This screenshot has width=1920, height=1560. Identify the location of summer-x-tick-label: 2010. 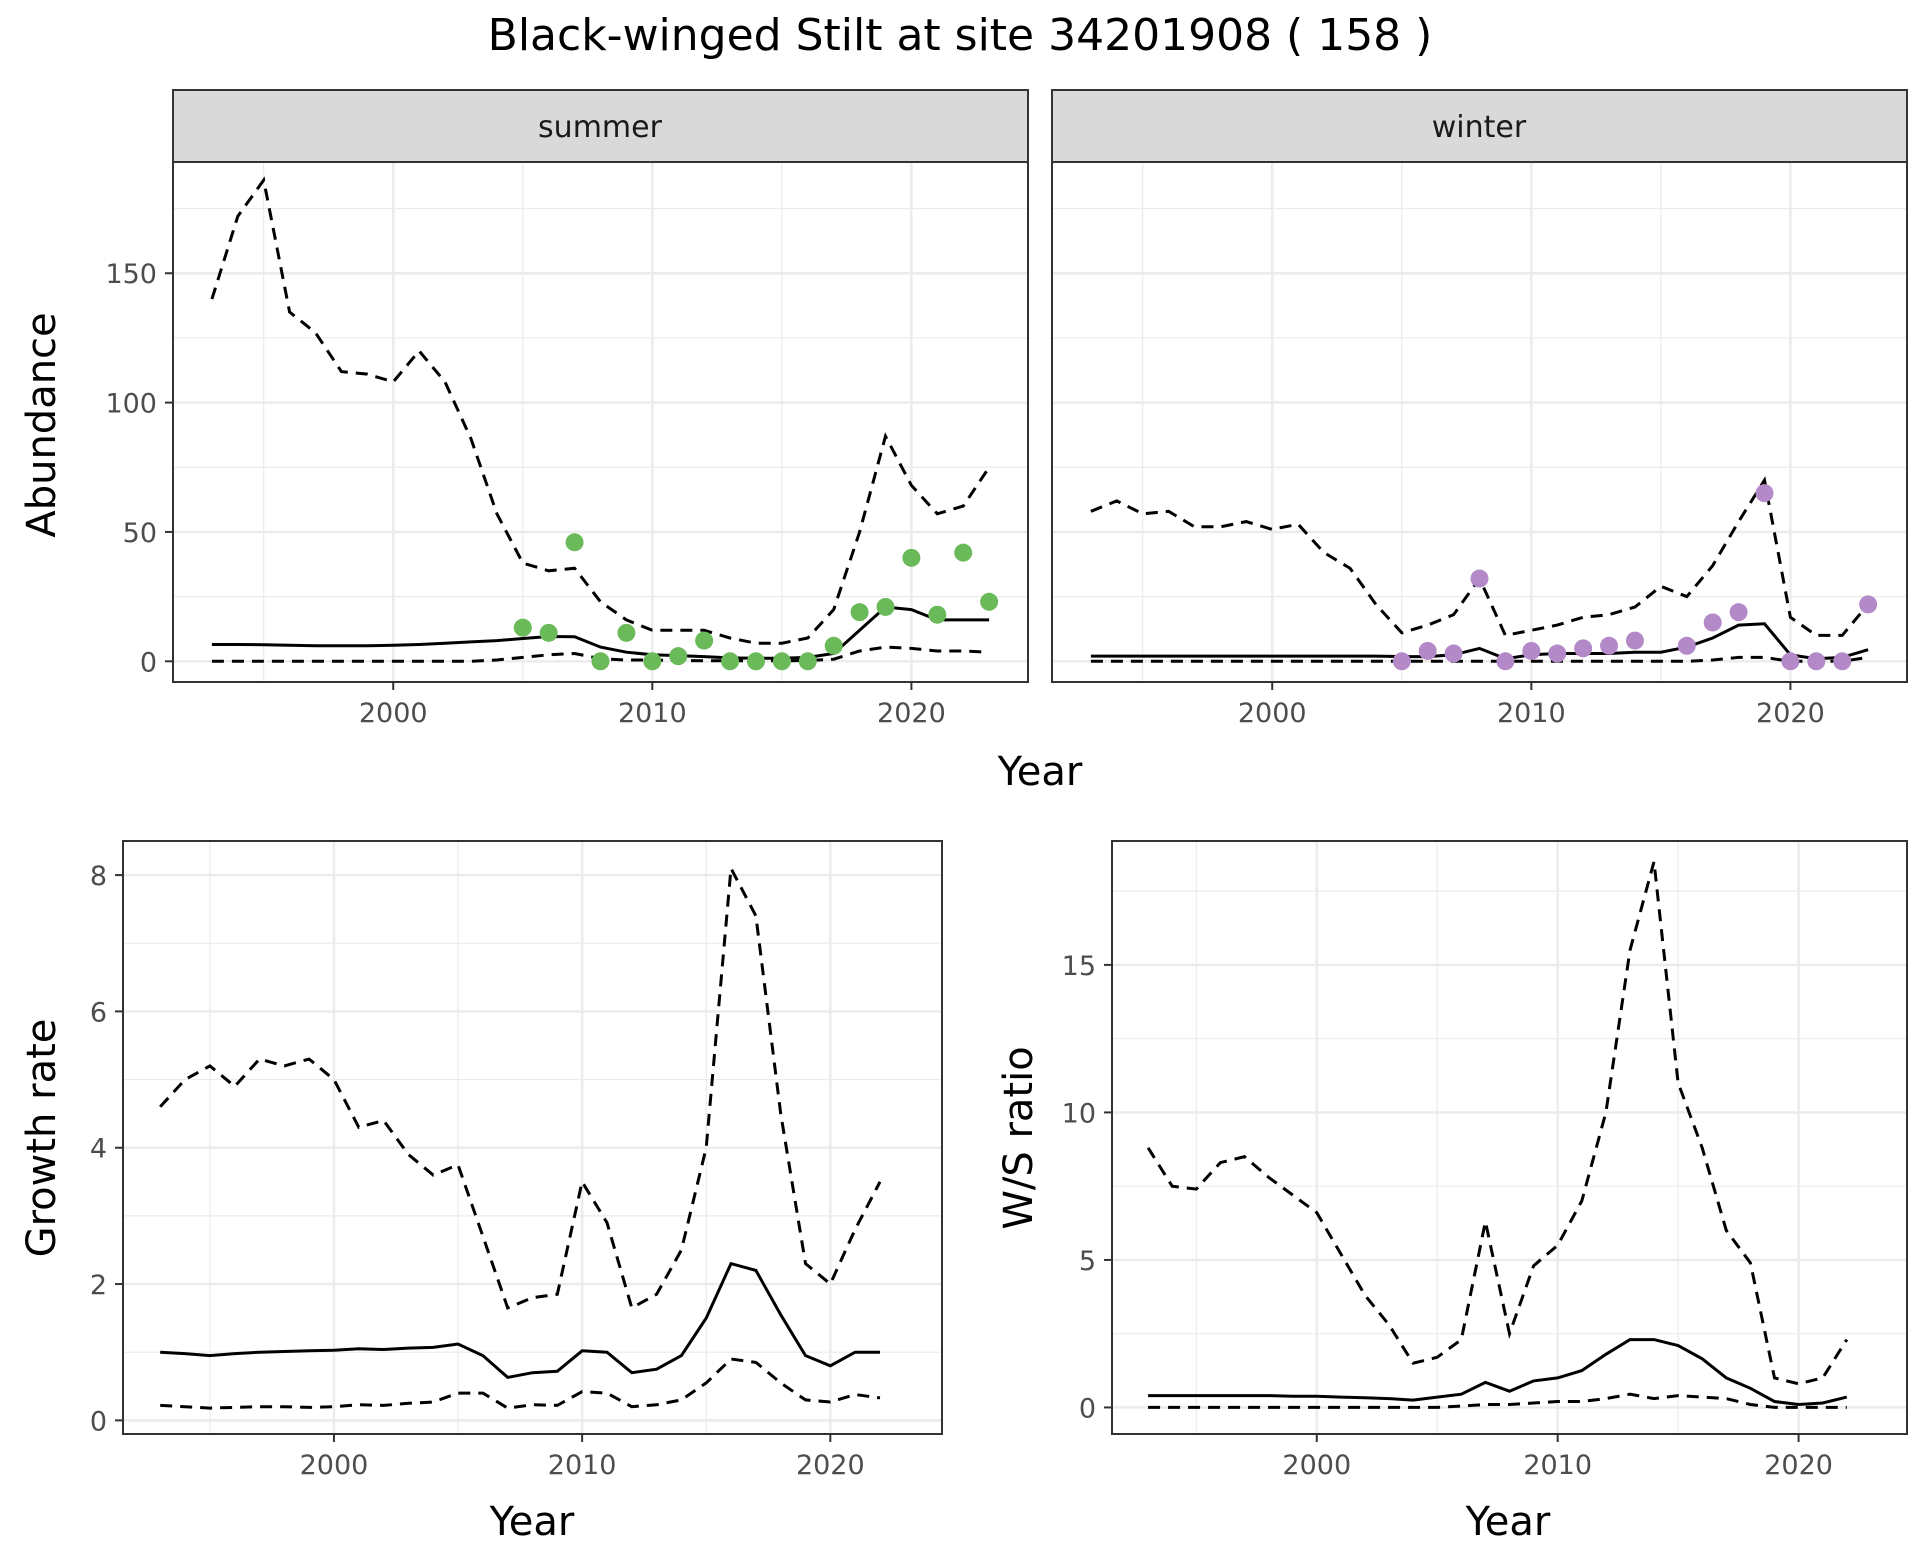
(652, 713).